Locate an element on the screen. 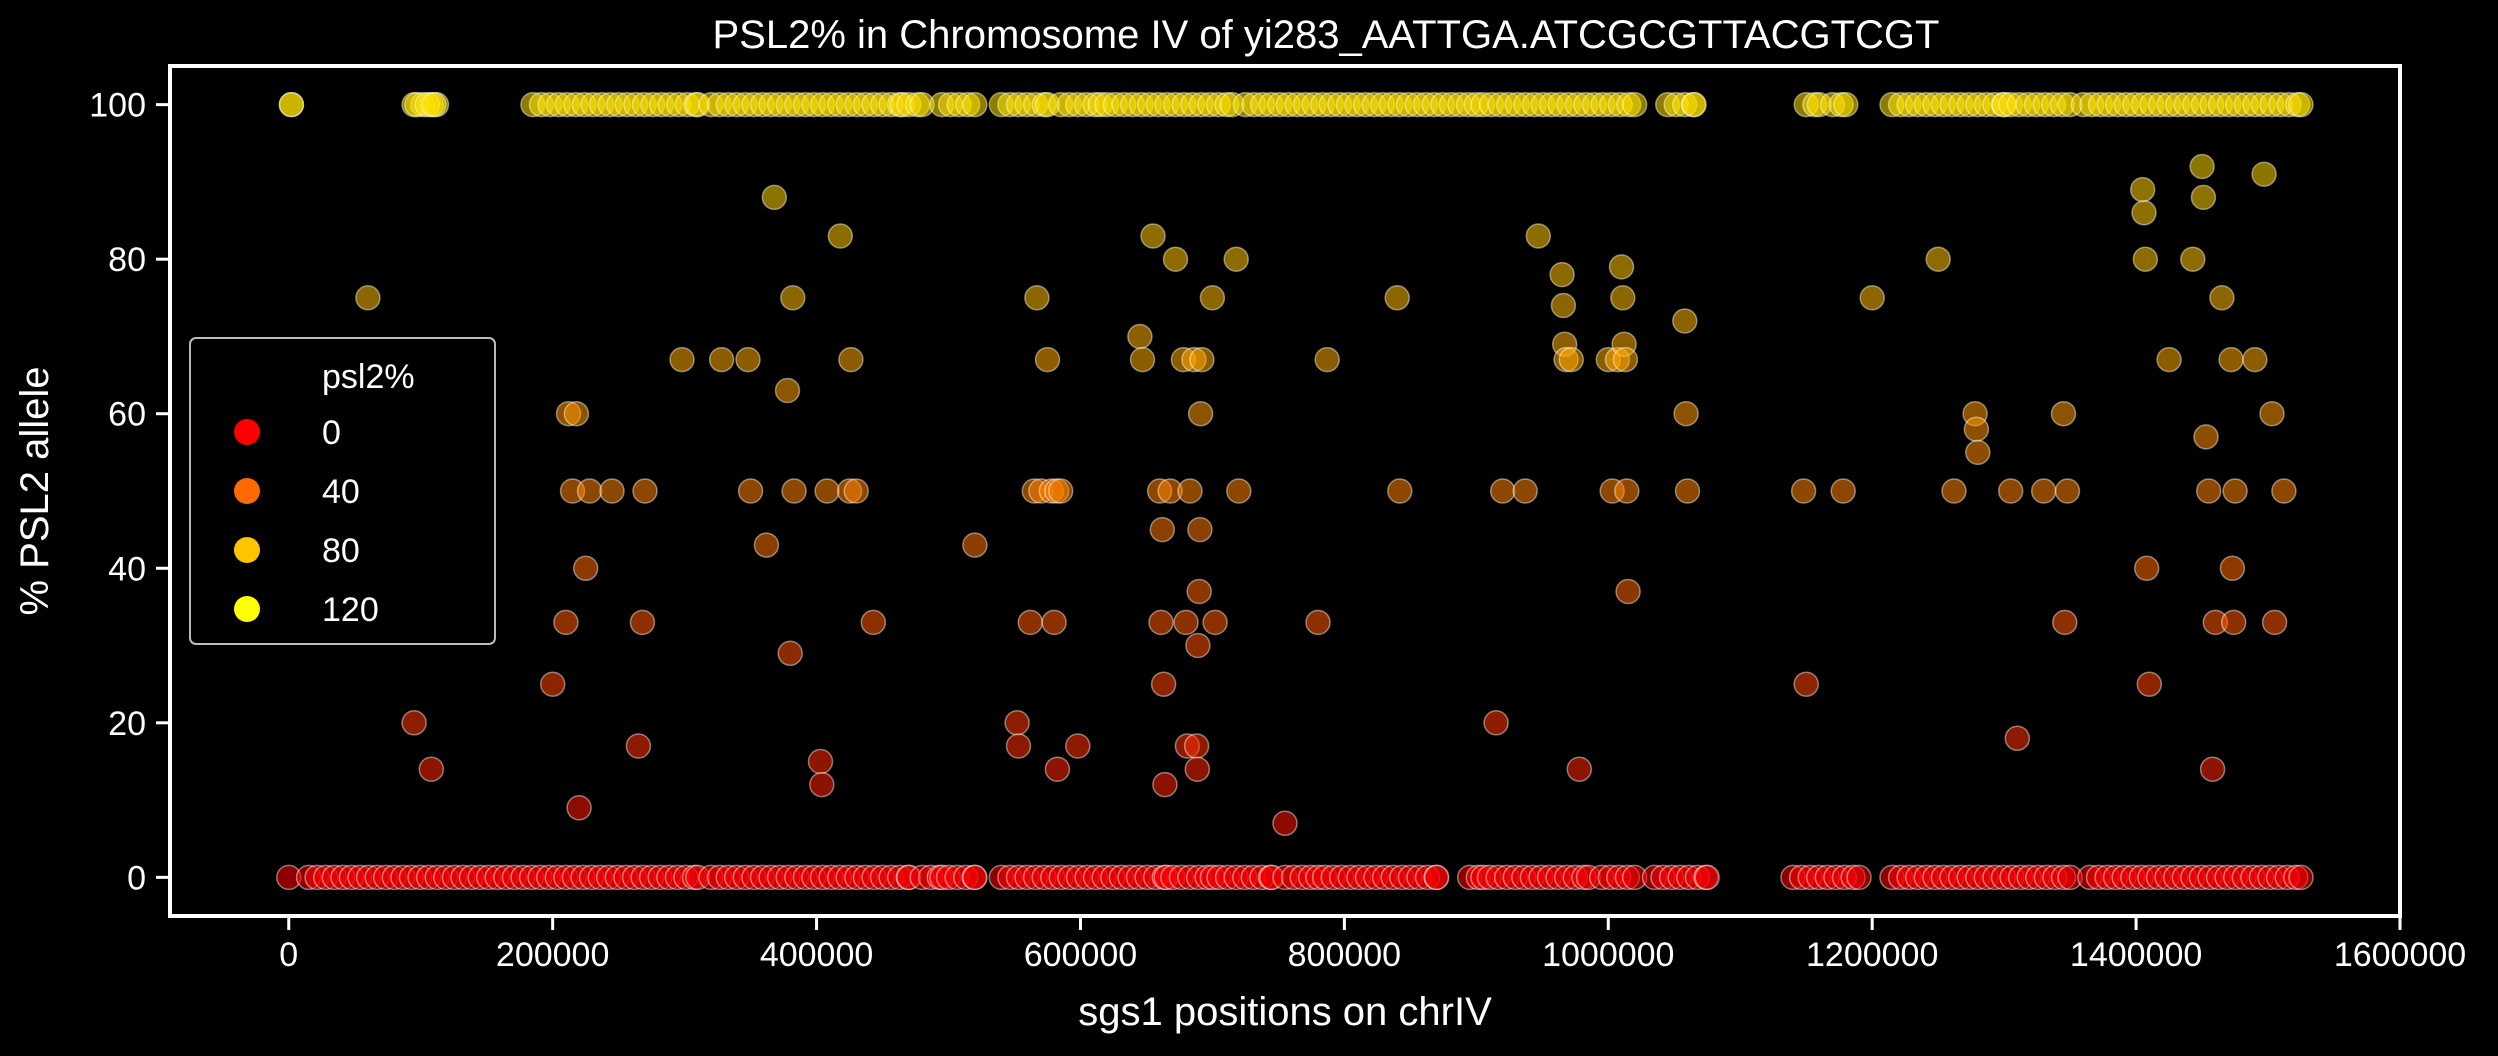 The image size is (2498, 1056). y-tick-label: 20 is located at coordinates (127, 724).